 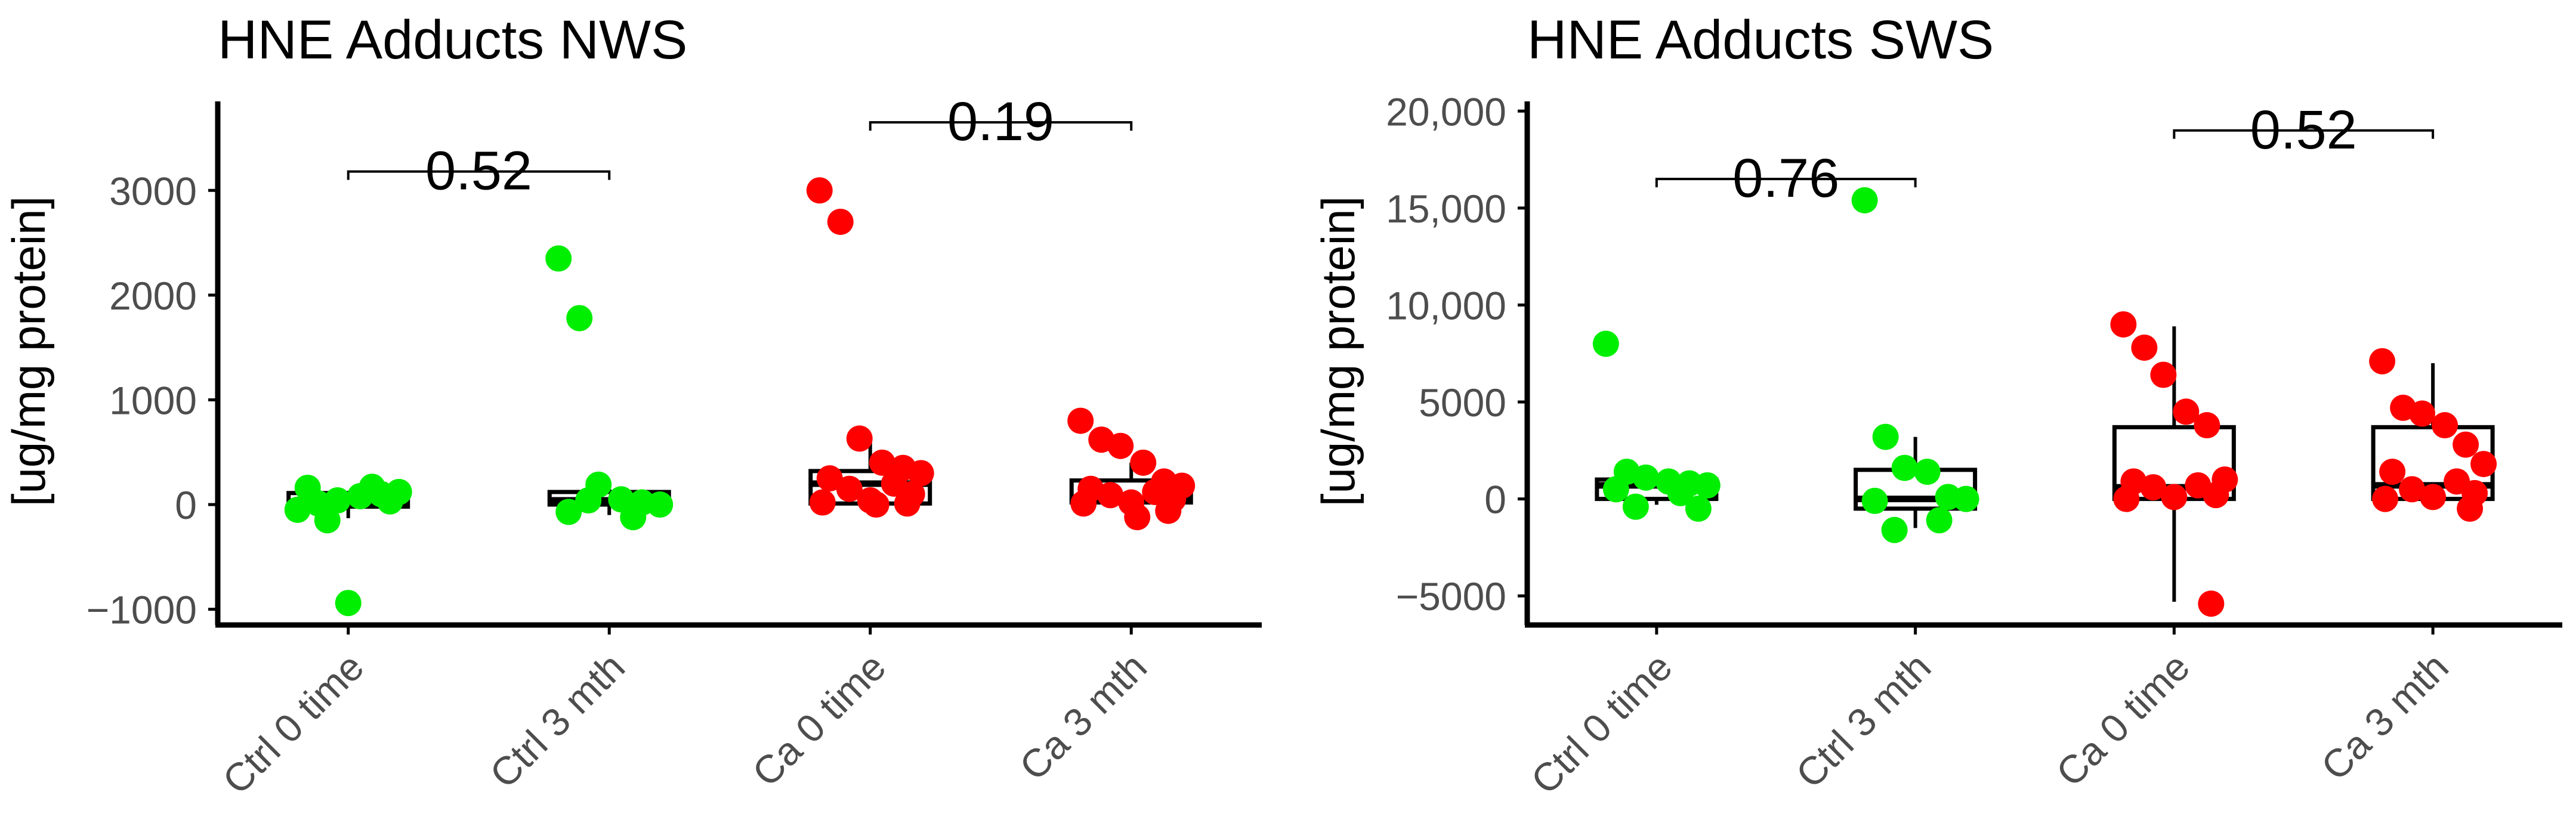 I want to click on y-tick-label: 1000, so click(x=153, y=400).